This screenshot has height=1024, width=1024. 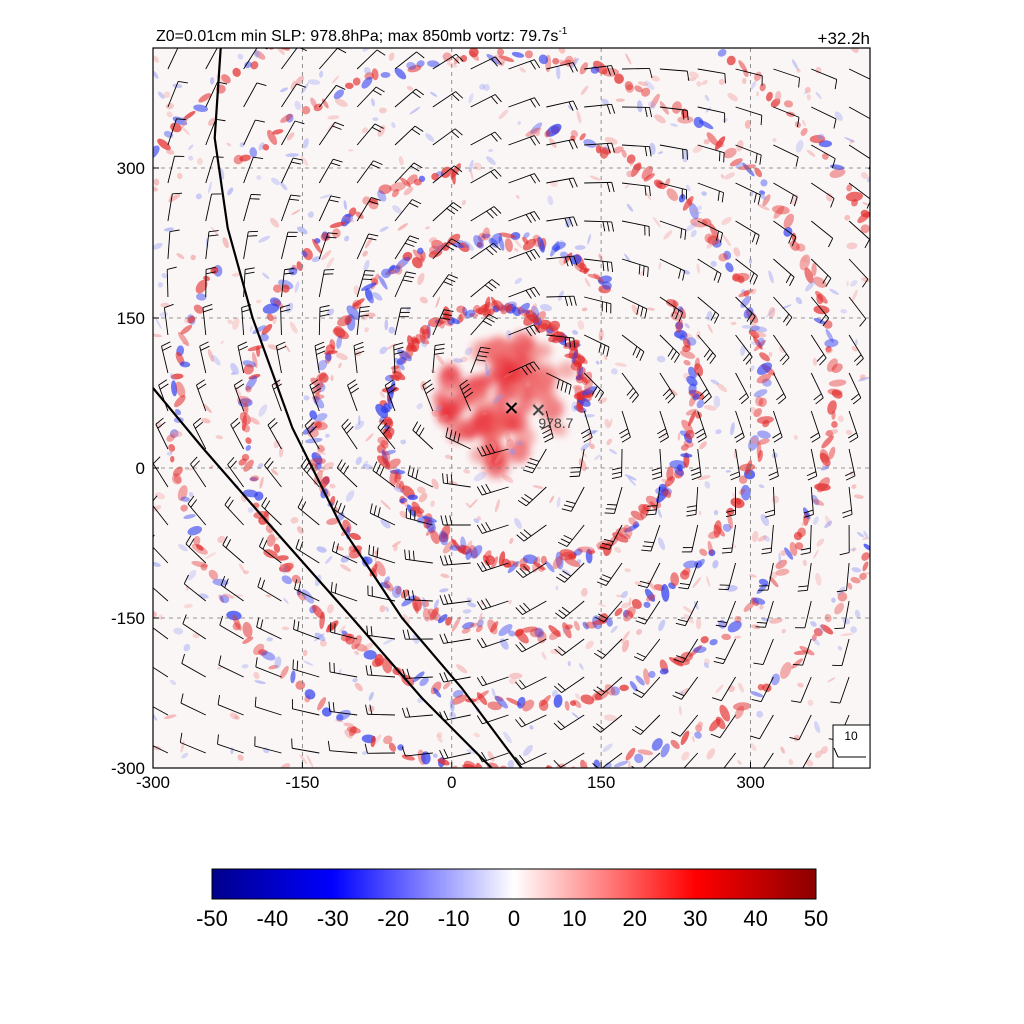 I want to click on x-tick-label: 150, so click(x=601, y=782).